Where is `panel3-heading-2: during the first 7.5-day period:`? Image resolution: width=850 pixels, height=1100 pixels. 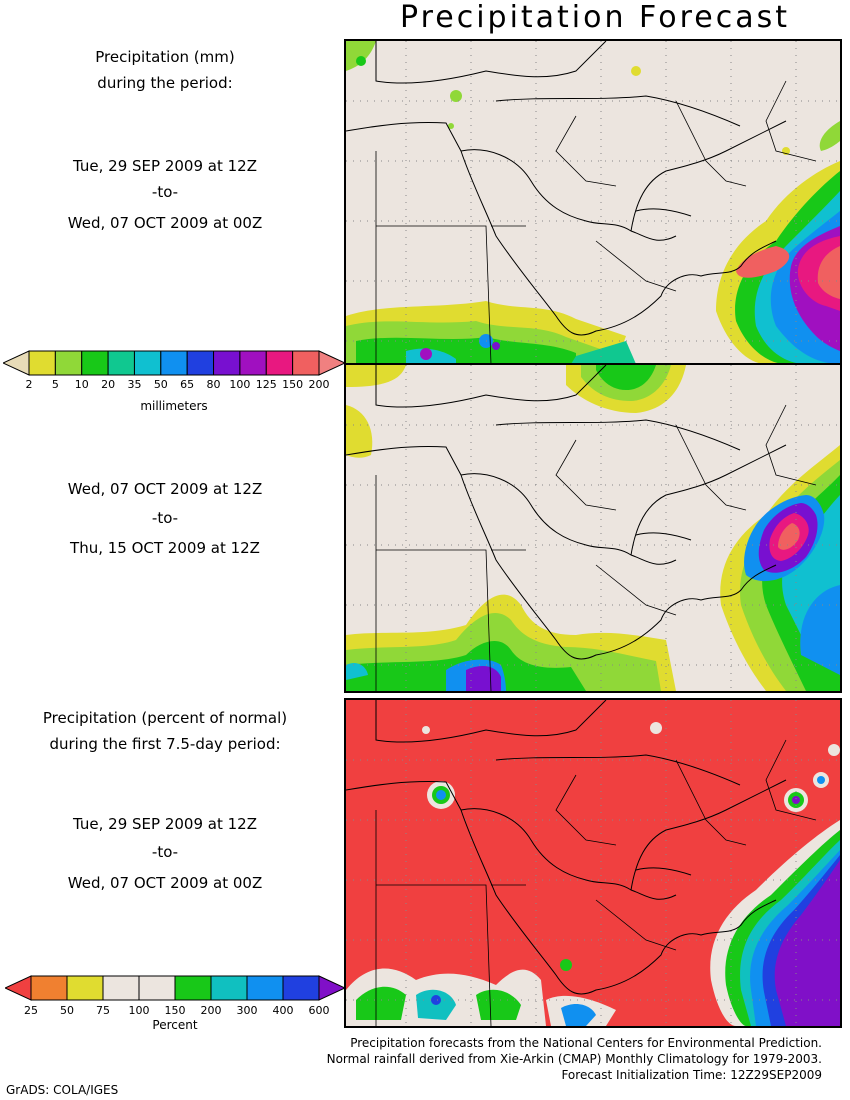 panel3-heading-2: during the first 7.5-day period: is located at coordinates (165, 744).